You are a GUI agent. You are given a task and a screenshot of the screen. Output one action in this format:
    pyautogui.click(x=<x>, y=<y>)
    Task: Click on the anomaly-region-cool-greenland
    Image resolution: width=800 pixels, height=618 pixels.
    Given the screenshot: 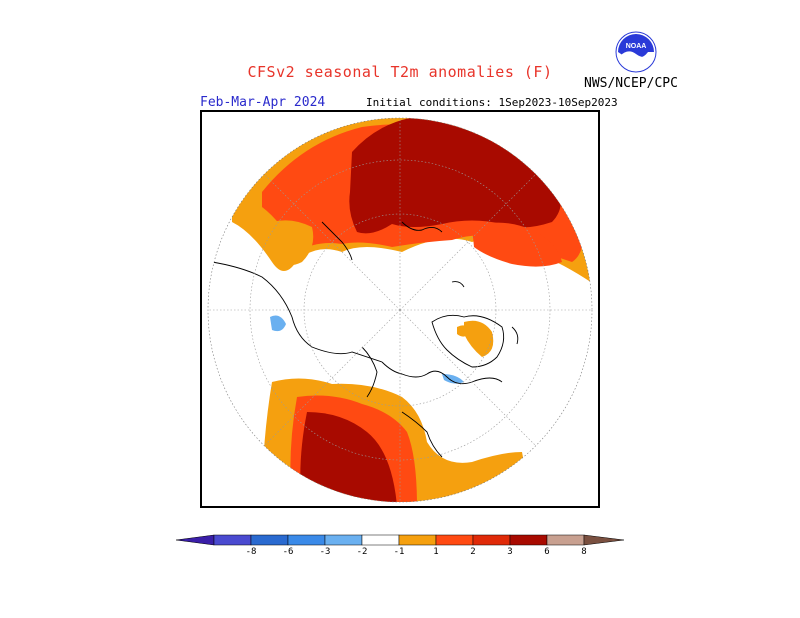 What is the action you would take?
    pyautogui.click(x=453, y=379)
    